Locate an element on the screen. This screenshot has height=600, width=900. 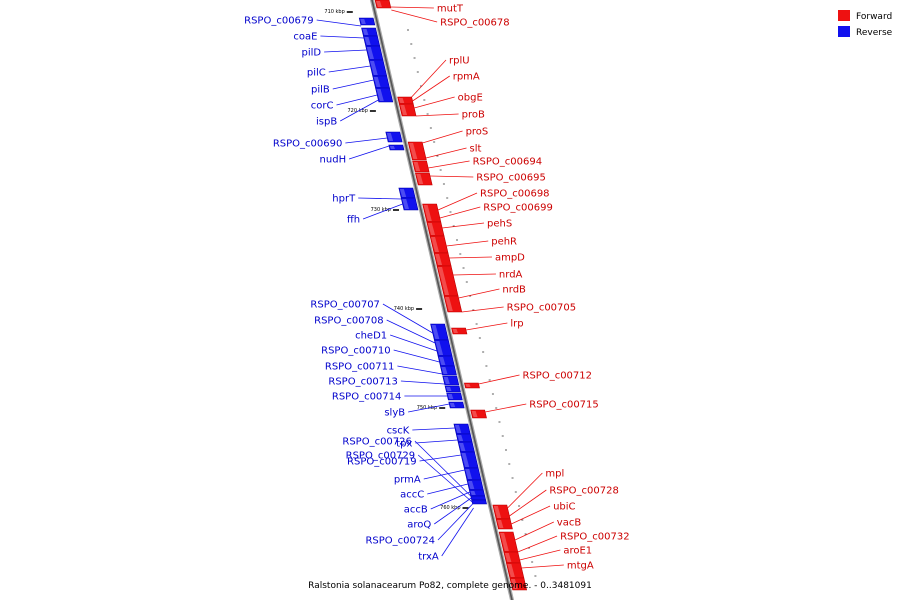
gene-label-mutt: mutT is located at coordinates (450, 9).